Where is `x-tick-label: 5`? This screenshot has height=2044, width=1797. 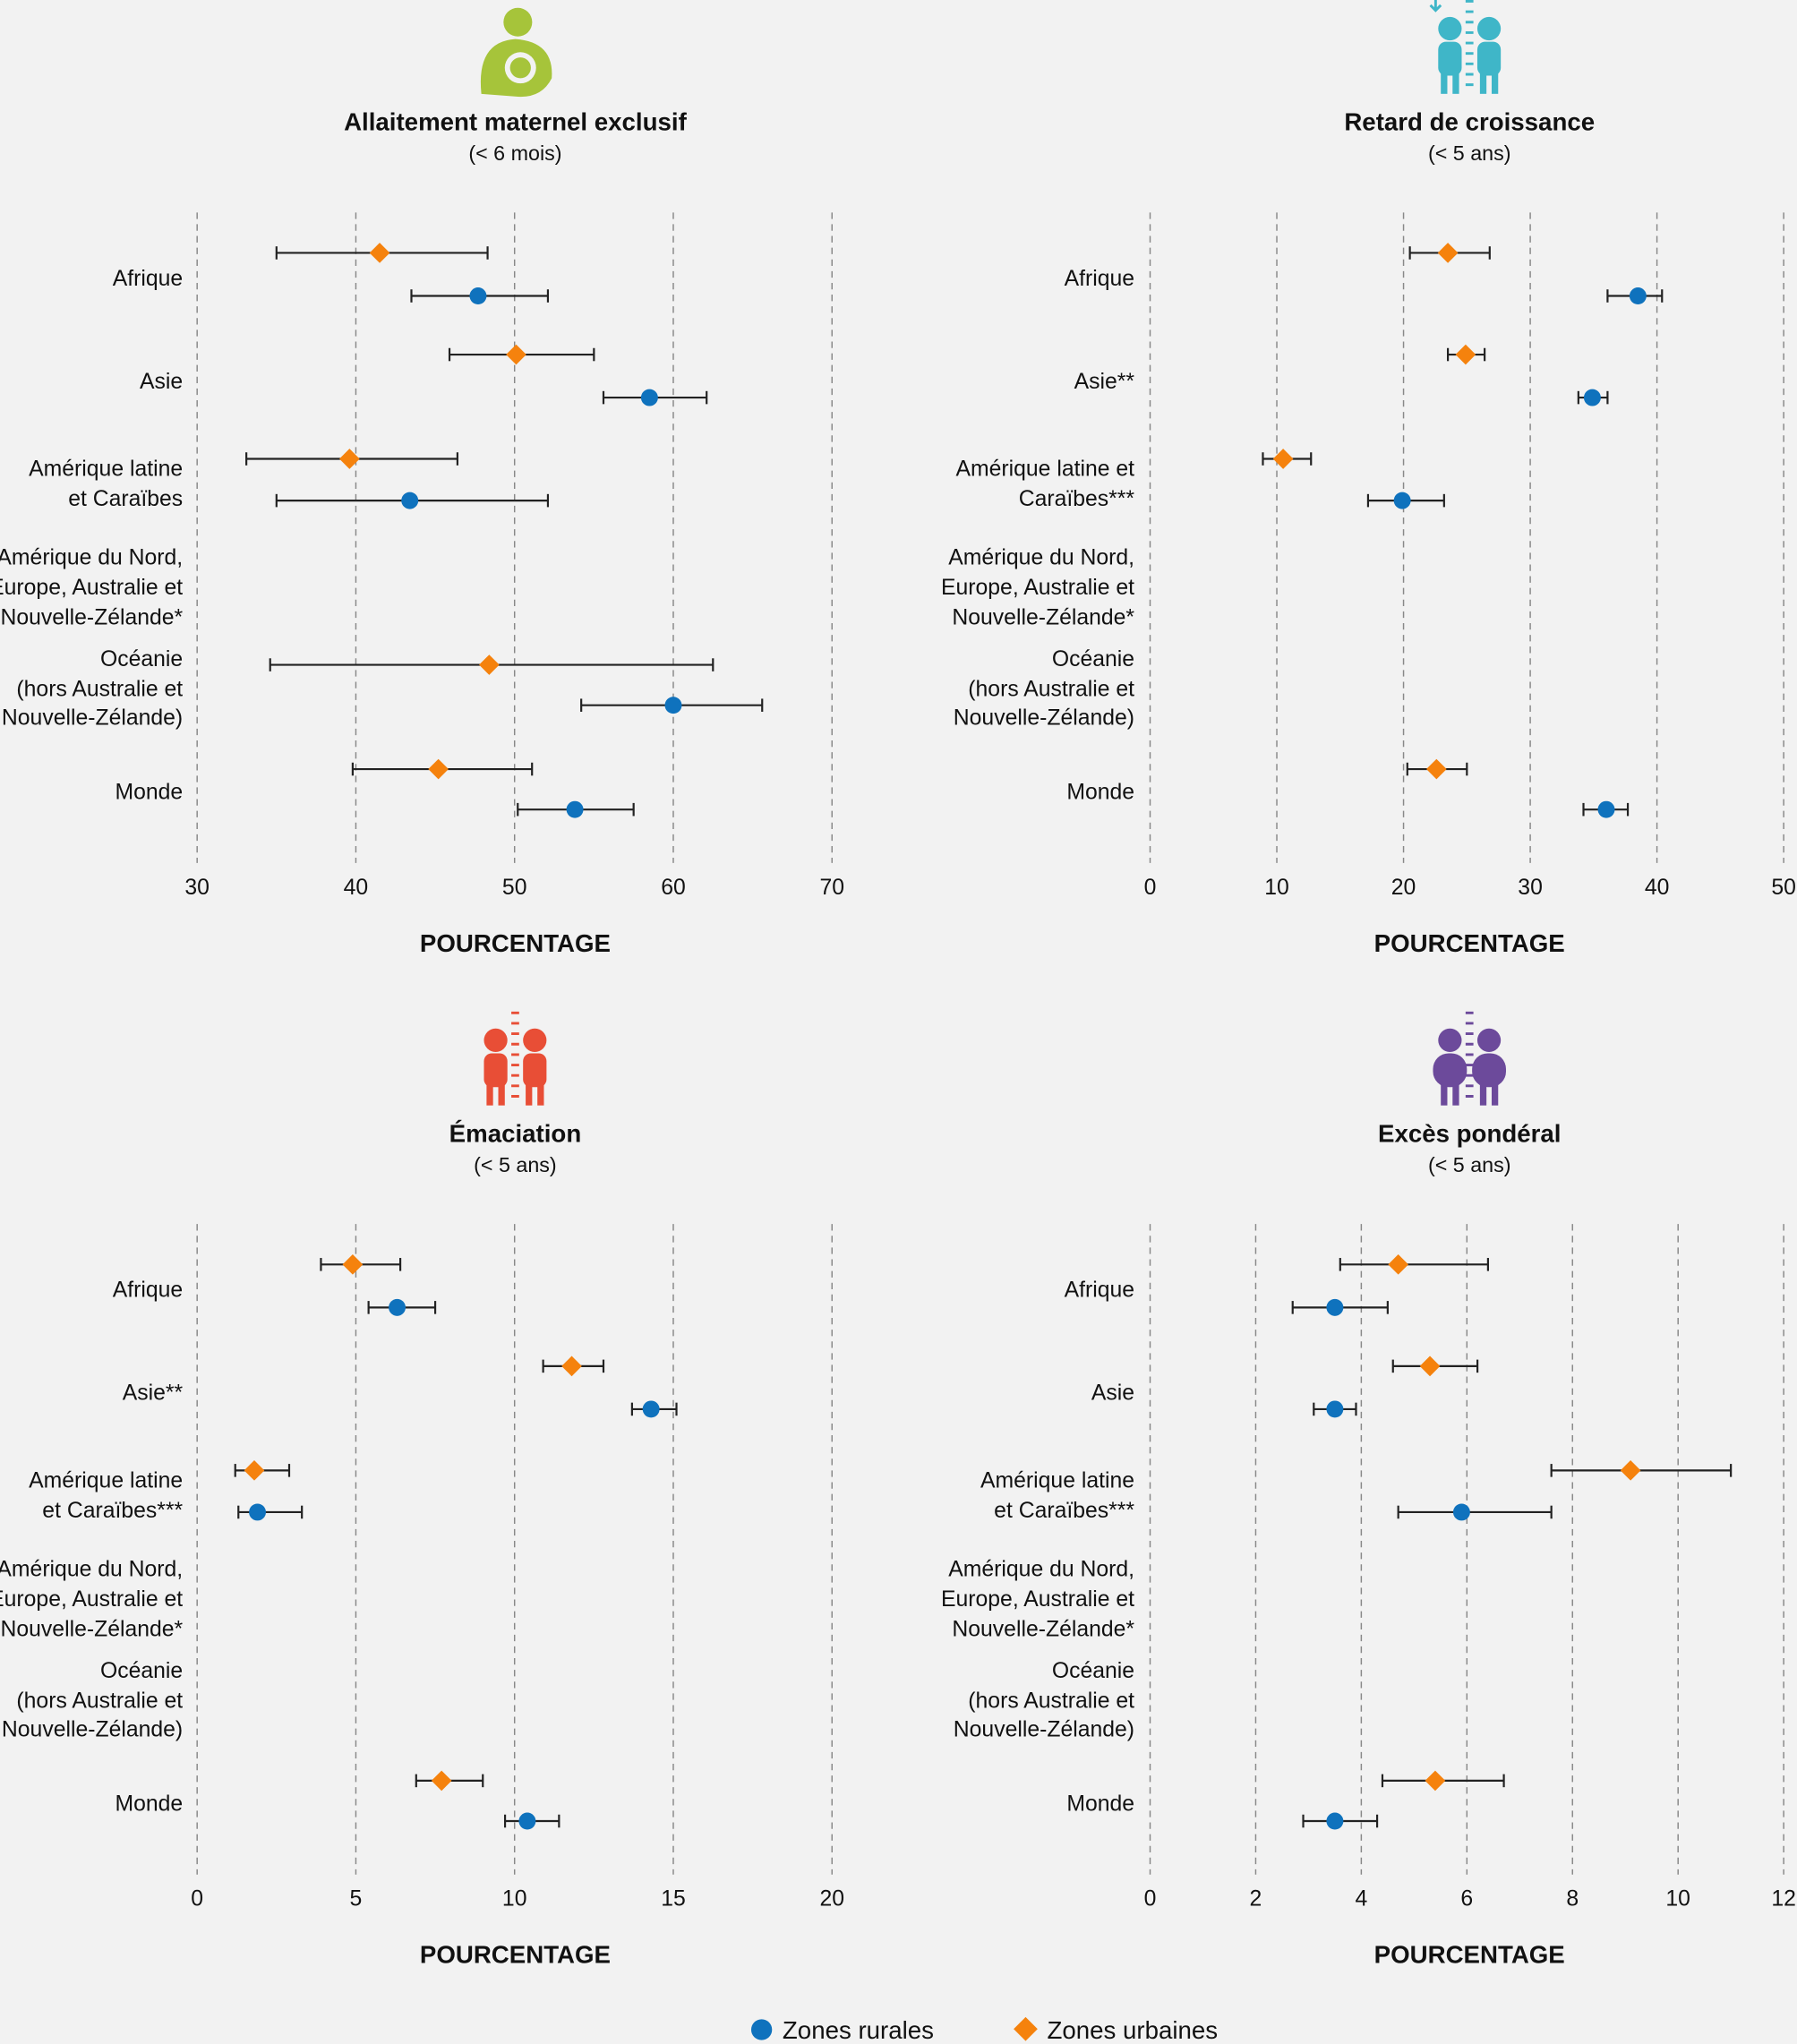
x-tick-label: 5 is located at coordinates (356, 1899).